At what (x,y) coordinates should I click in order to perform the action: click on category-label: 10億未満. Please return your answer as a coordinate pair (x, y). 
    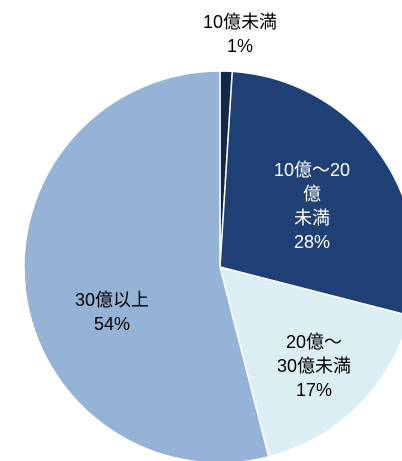
    Looking at the image, I should click on (240, 22).